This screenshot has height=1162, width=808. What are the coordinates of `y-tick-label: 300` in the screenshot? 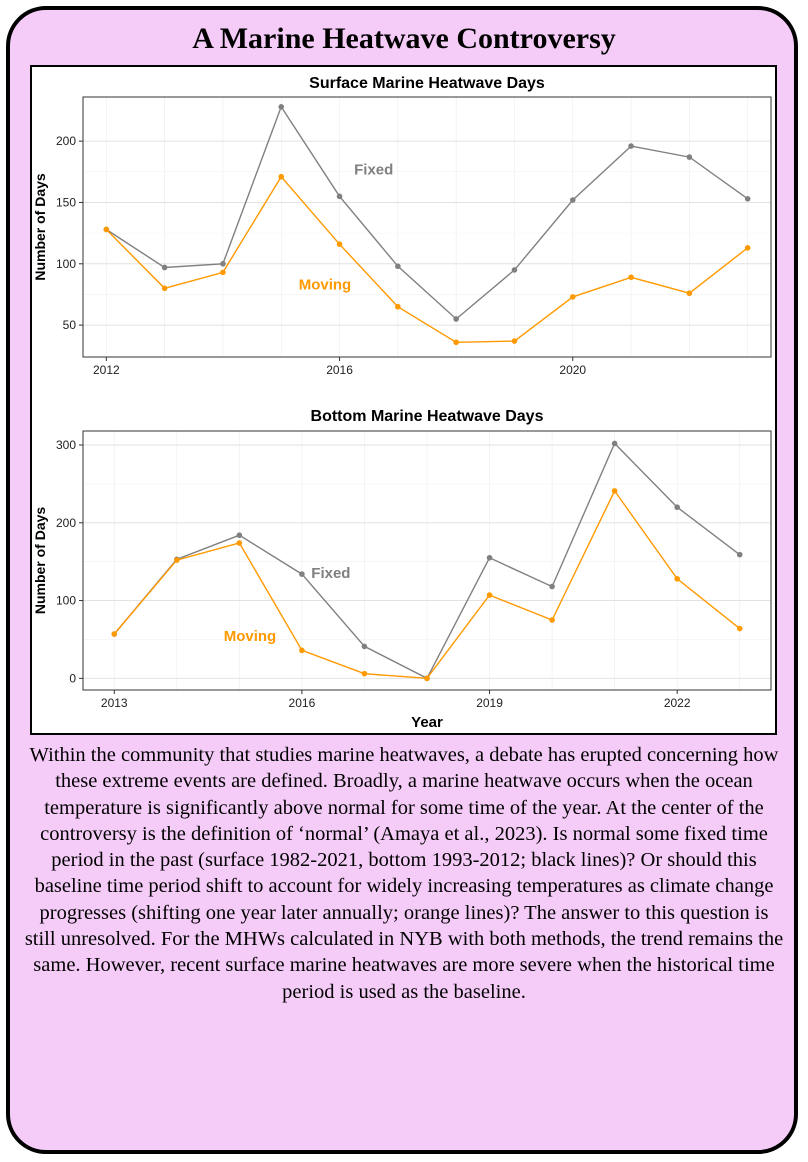 It's located at (66, 445).